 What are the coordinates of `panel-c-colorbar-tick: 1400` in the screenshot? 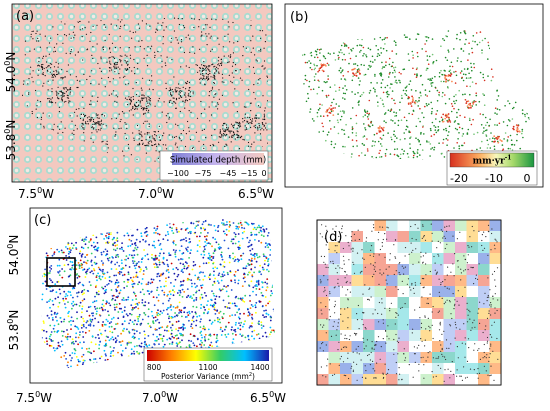 It's located at (259, 367).